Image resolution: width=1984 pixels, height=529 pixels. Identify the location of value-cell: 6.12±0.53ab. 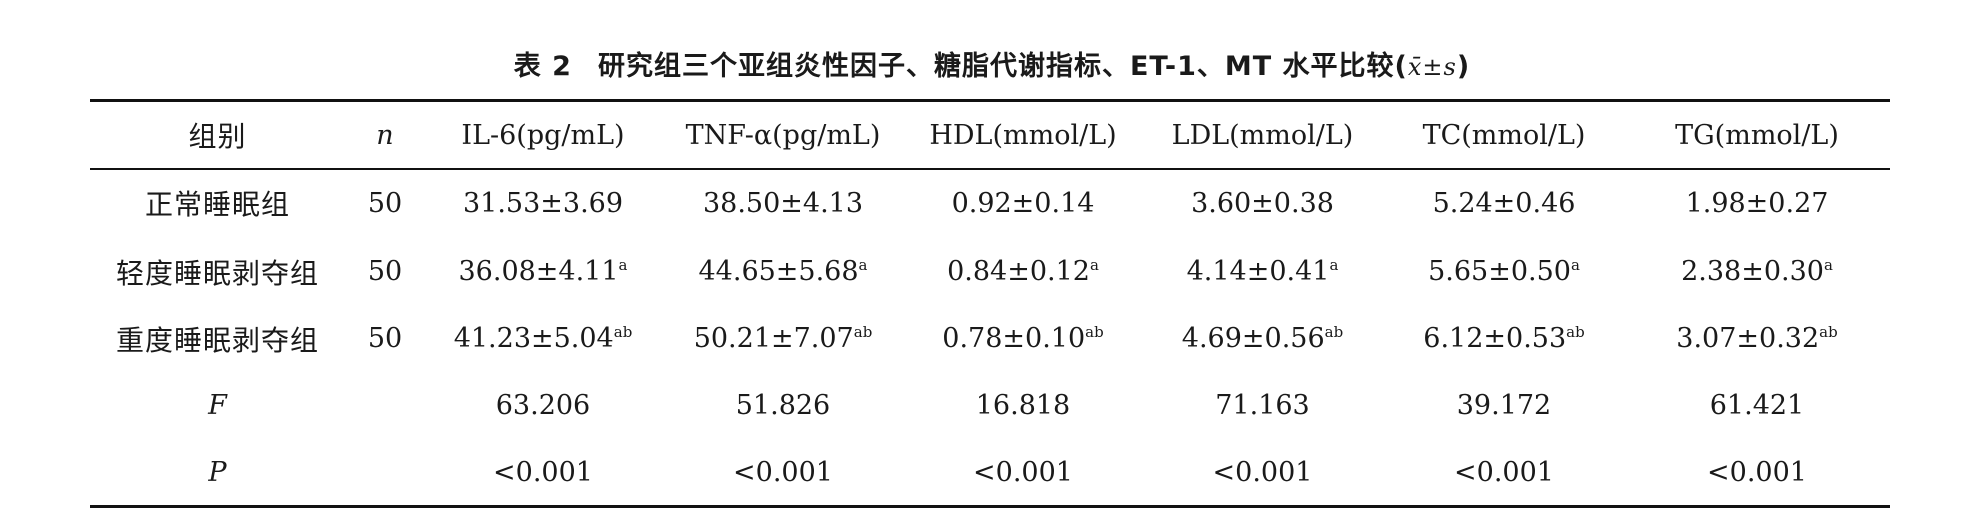
(1504, 338).